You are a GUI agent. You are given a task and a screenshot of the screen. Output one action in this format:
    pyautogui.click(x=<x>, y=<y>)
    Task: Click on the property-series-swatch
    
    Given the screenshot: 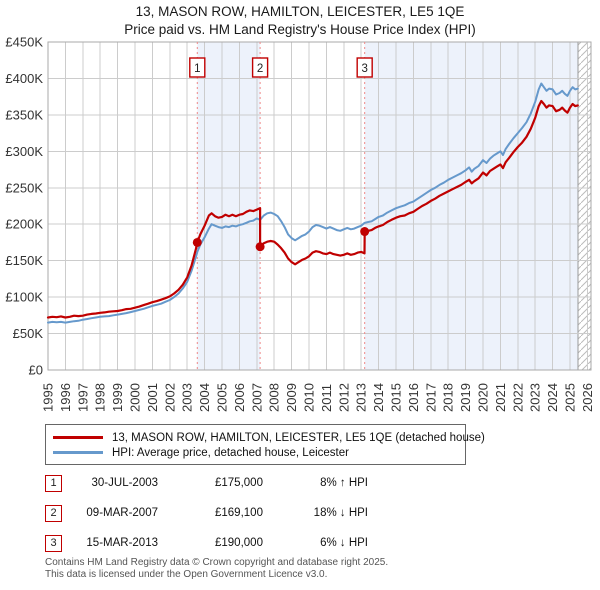 What is the action you would take?
    pyautogui.click(x=78, y=437)
    